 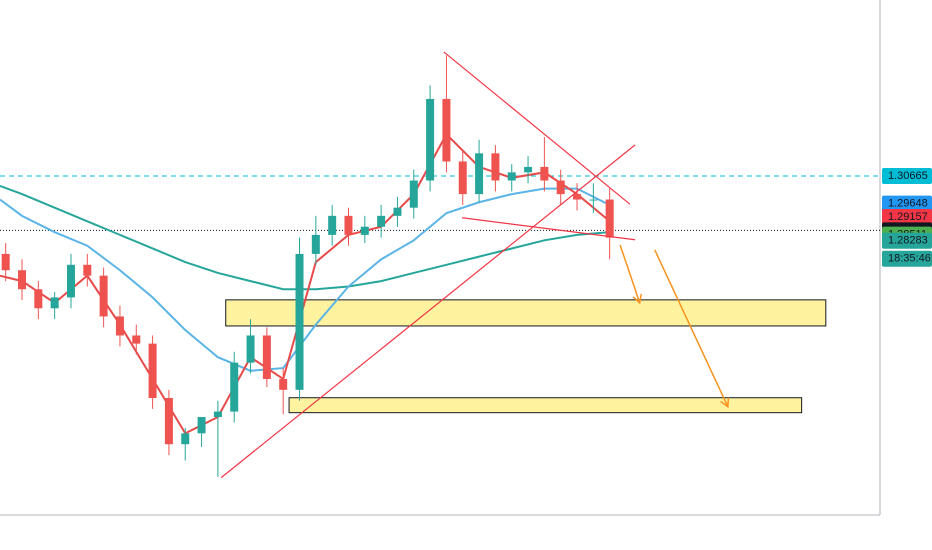 I want to click on price-label: 1.29157, so click(x=908, y=217).